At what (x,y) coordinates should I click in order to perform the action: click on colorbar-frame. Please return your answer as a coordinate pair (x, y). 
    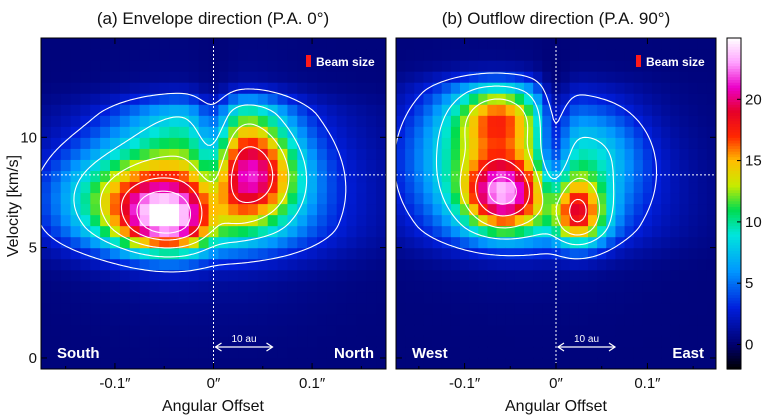
    Looking at the image, I should click on (734, 203).